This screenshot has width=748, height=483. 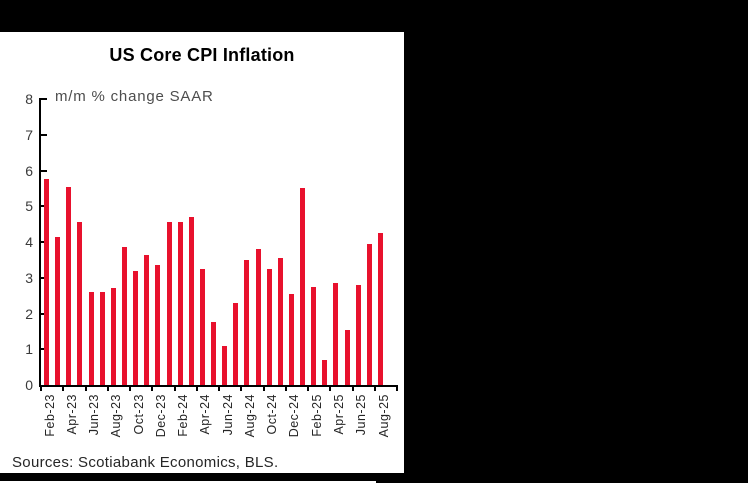 What do you see at coordinates (29, 134) in the screenshot?
I see `y-axis-label: 7` at bounding box center [29, 134].